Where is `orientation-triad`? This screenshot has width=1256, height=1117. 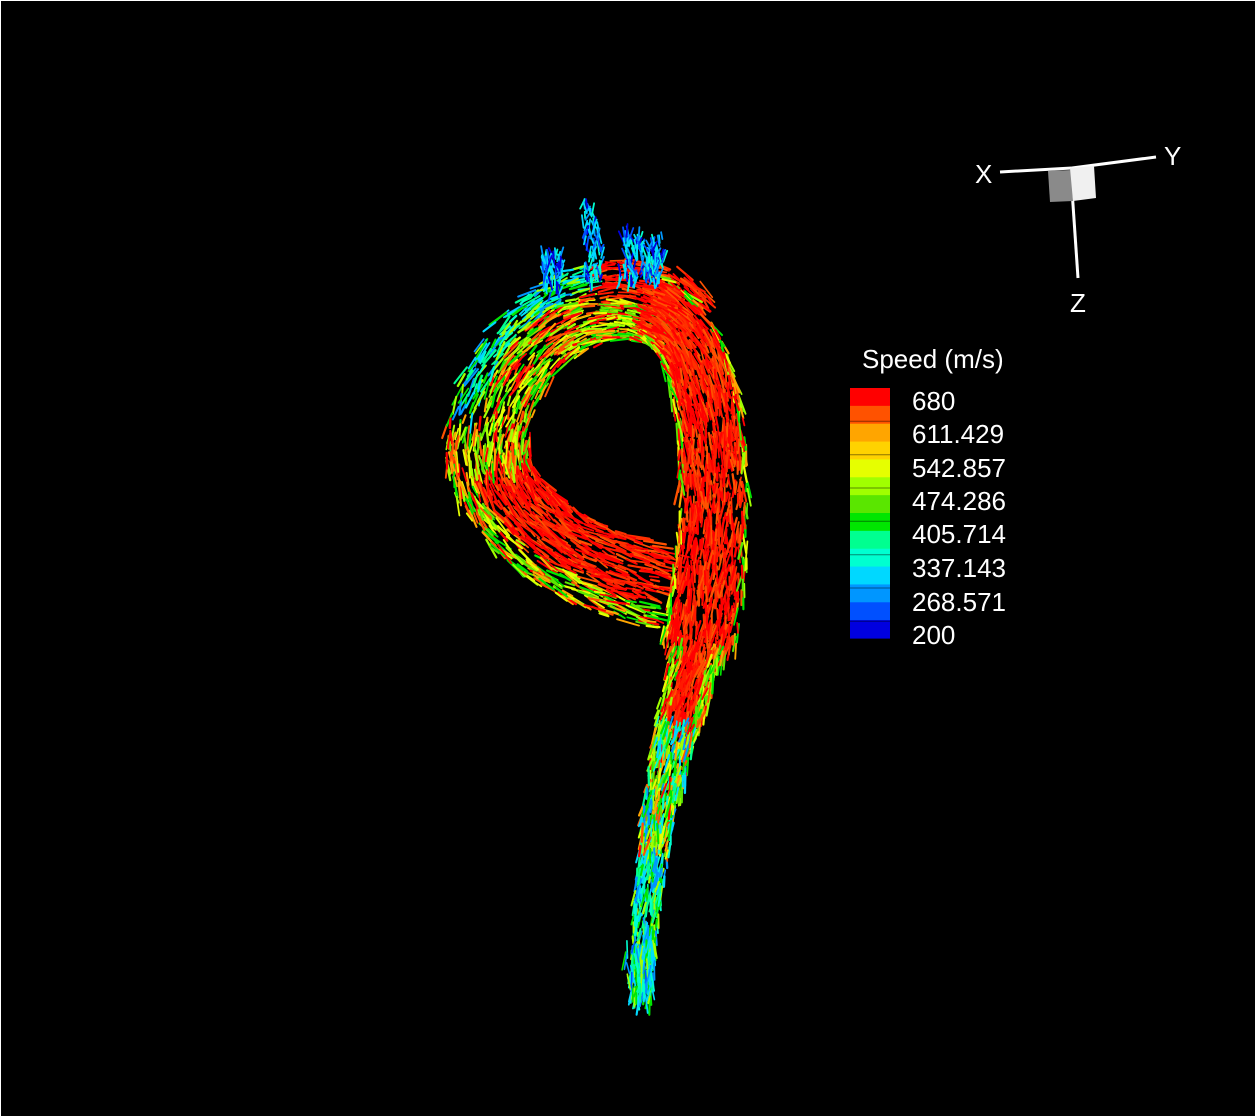
orientation-triad is located at coordinates (1078, 217).